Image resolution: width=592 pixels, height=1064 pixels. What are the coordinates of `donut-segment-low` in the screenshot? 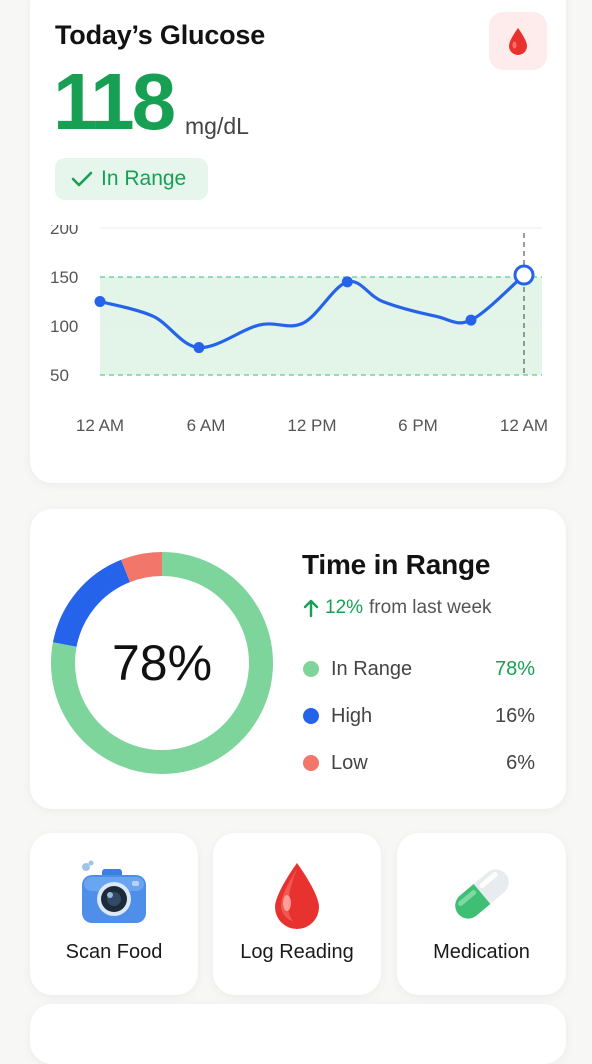 It's located at (142, 567).